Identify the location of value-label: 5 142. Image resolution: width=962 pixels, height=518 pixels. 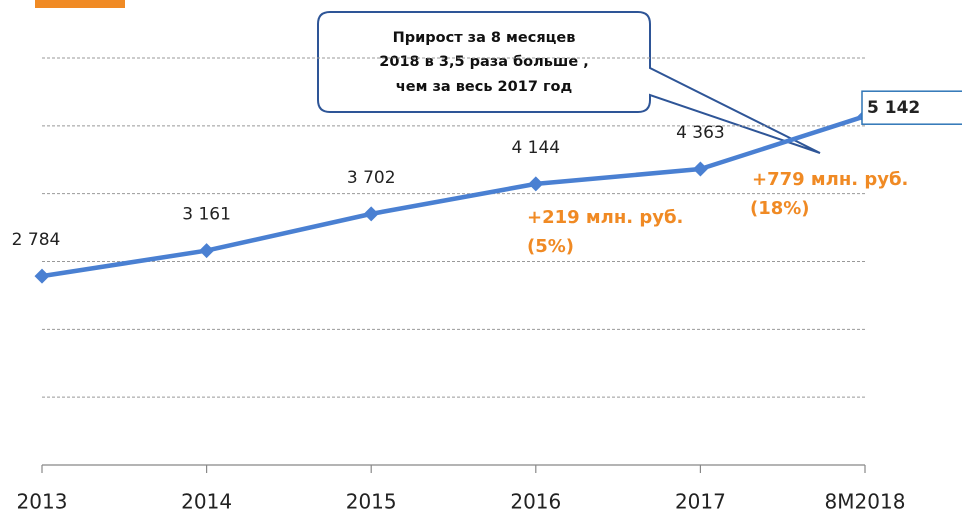
(893, 108).